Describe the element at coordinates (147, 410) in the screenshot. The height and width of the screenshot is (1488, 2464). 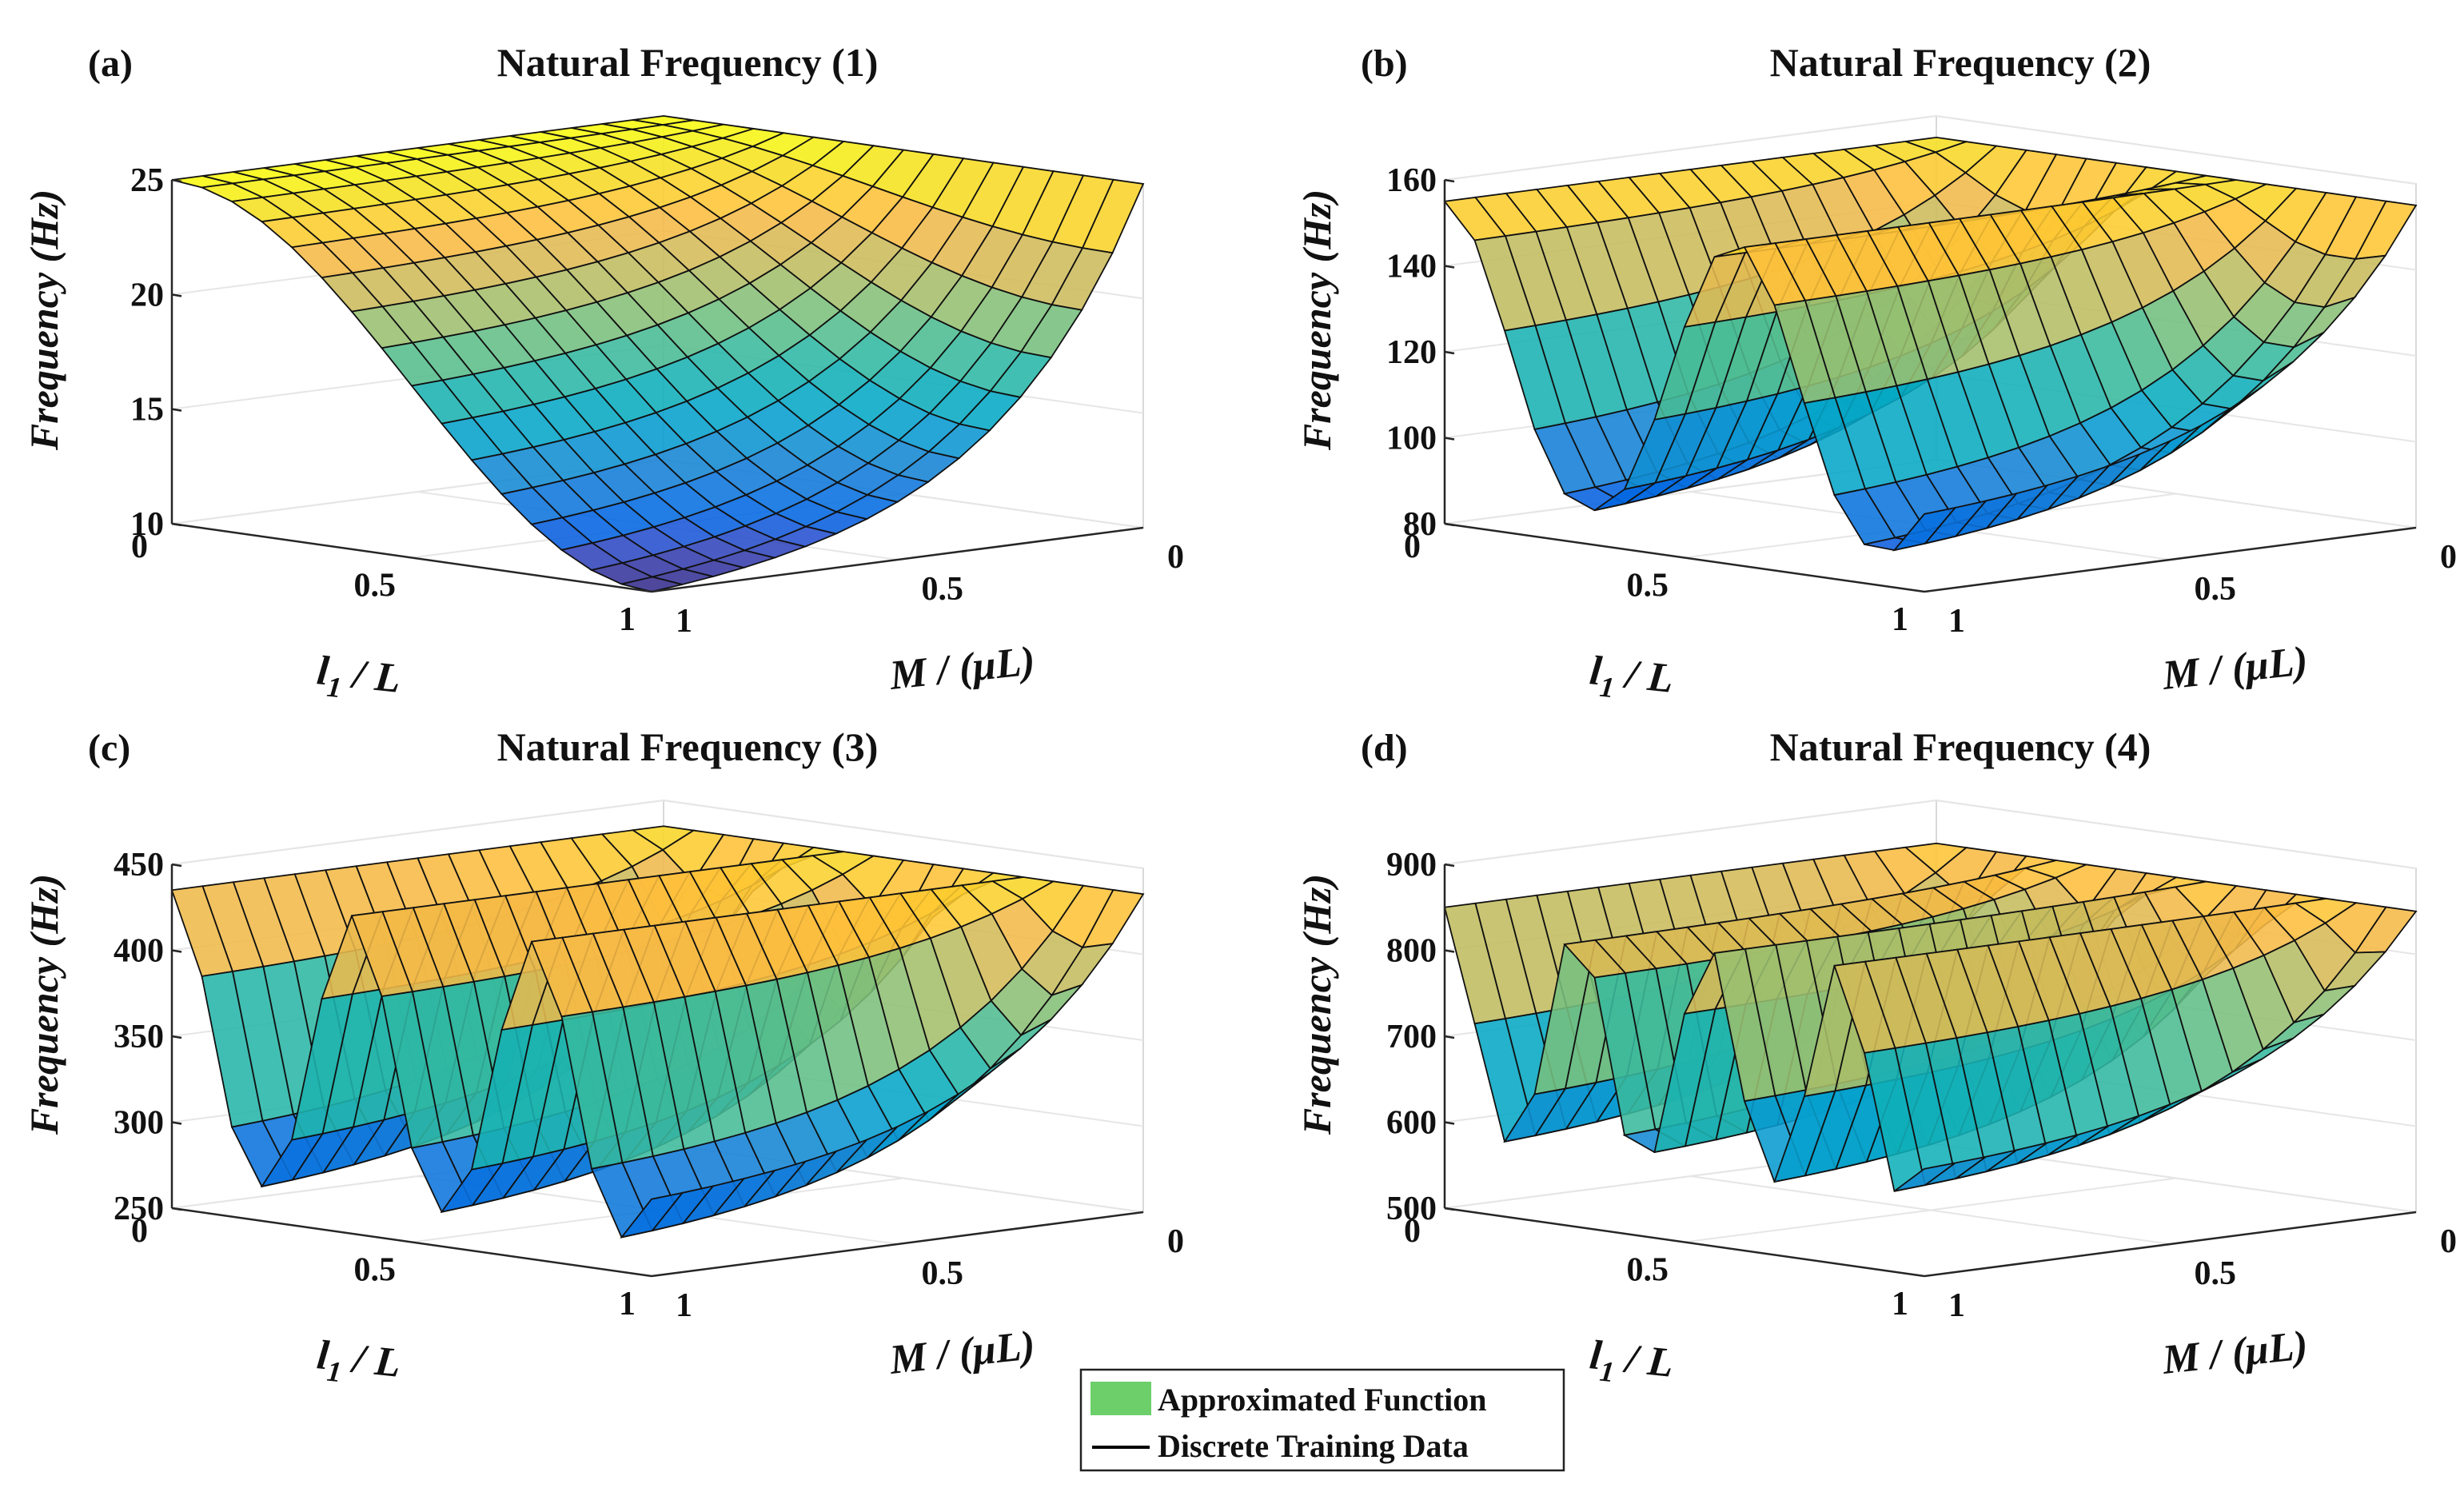
I see `z-tick-label: 15` at that location.